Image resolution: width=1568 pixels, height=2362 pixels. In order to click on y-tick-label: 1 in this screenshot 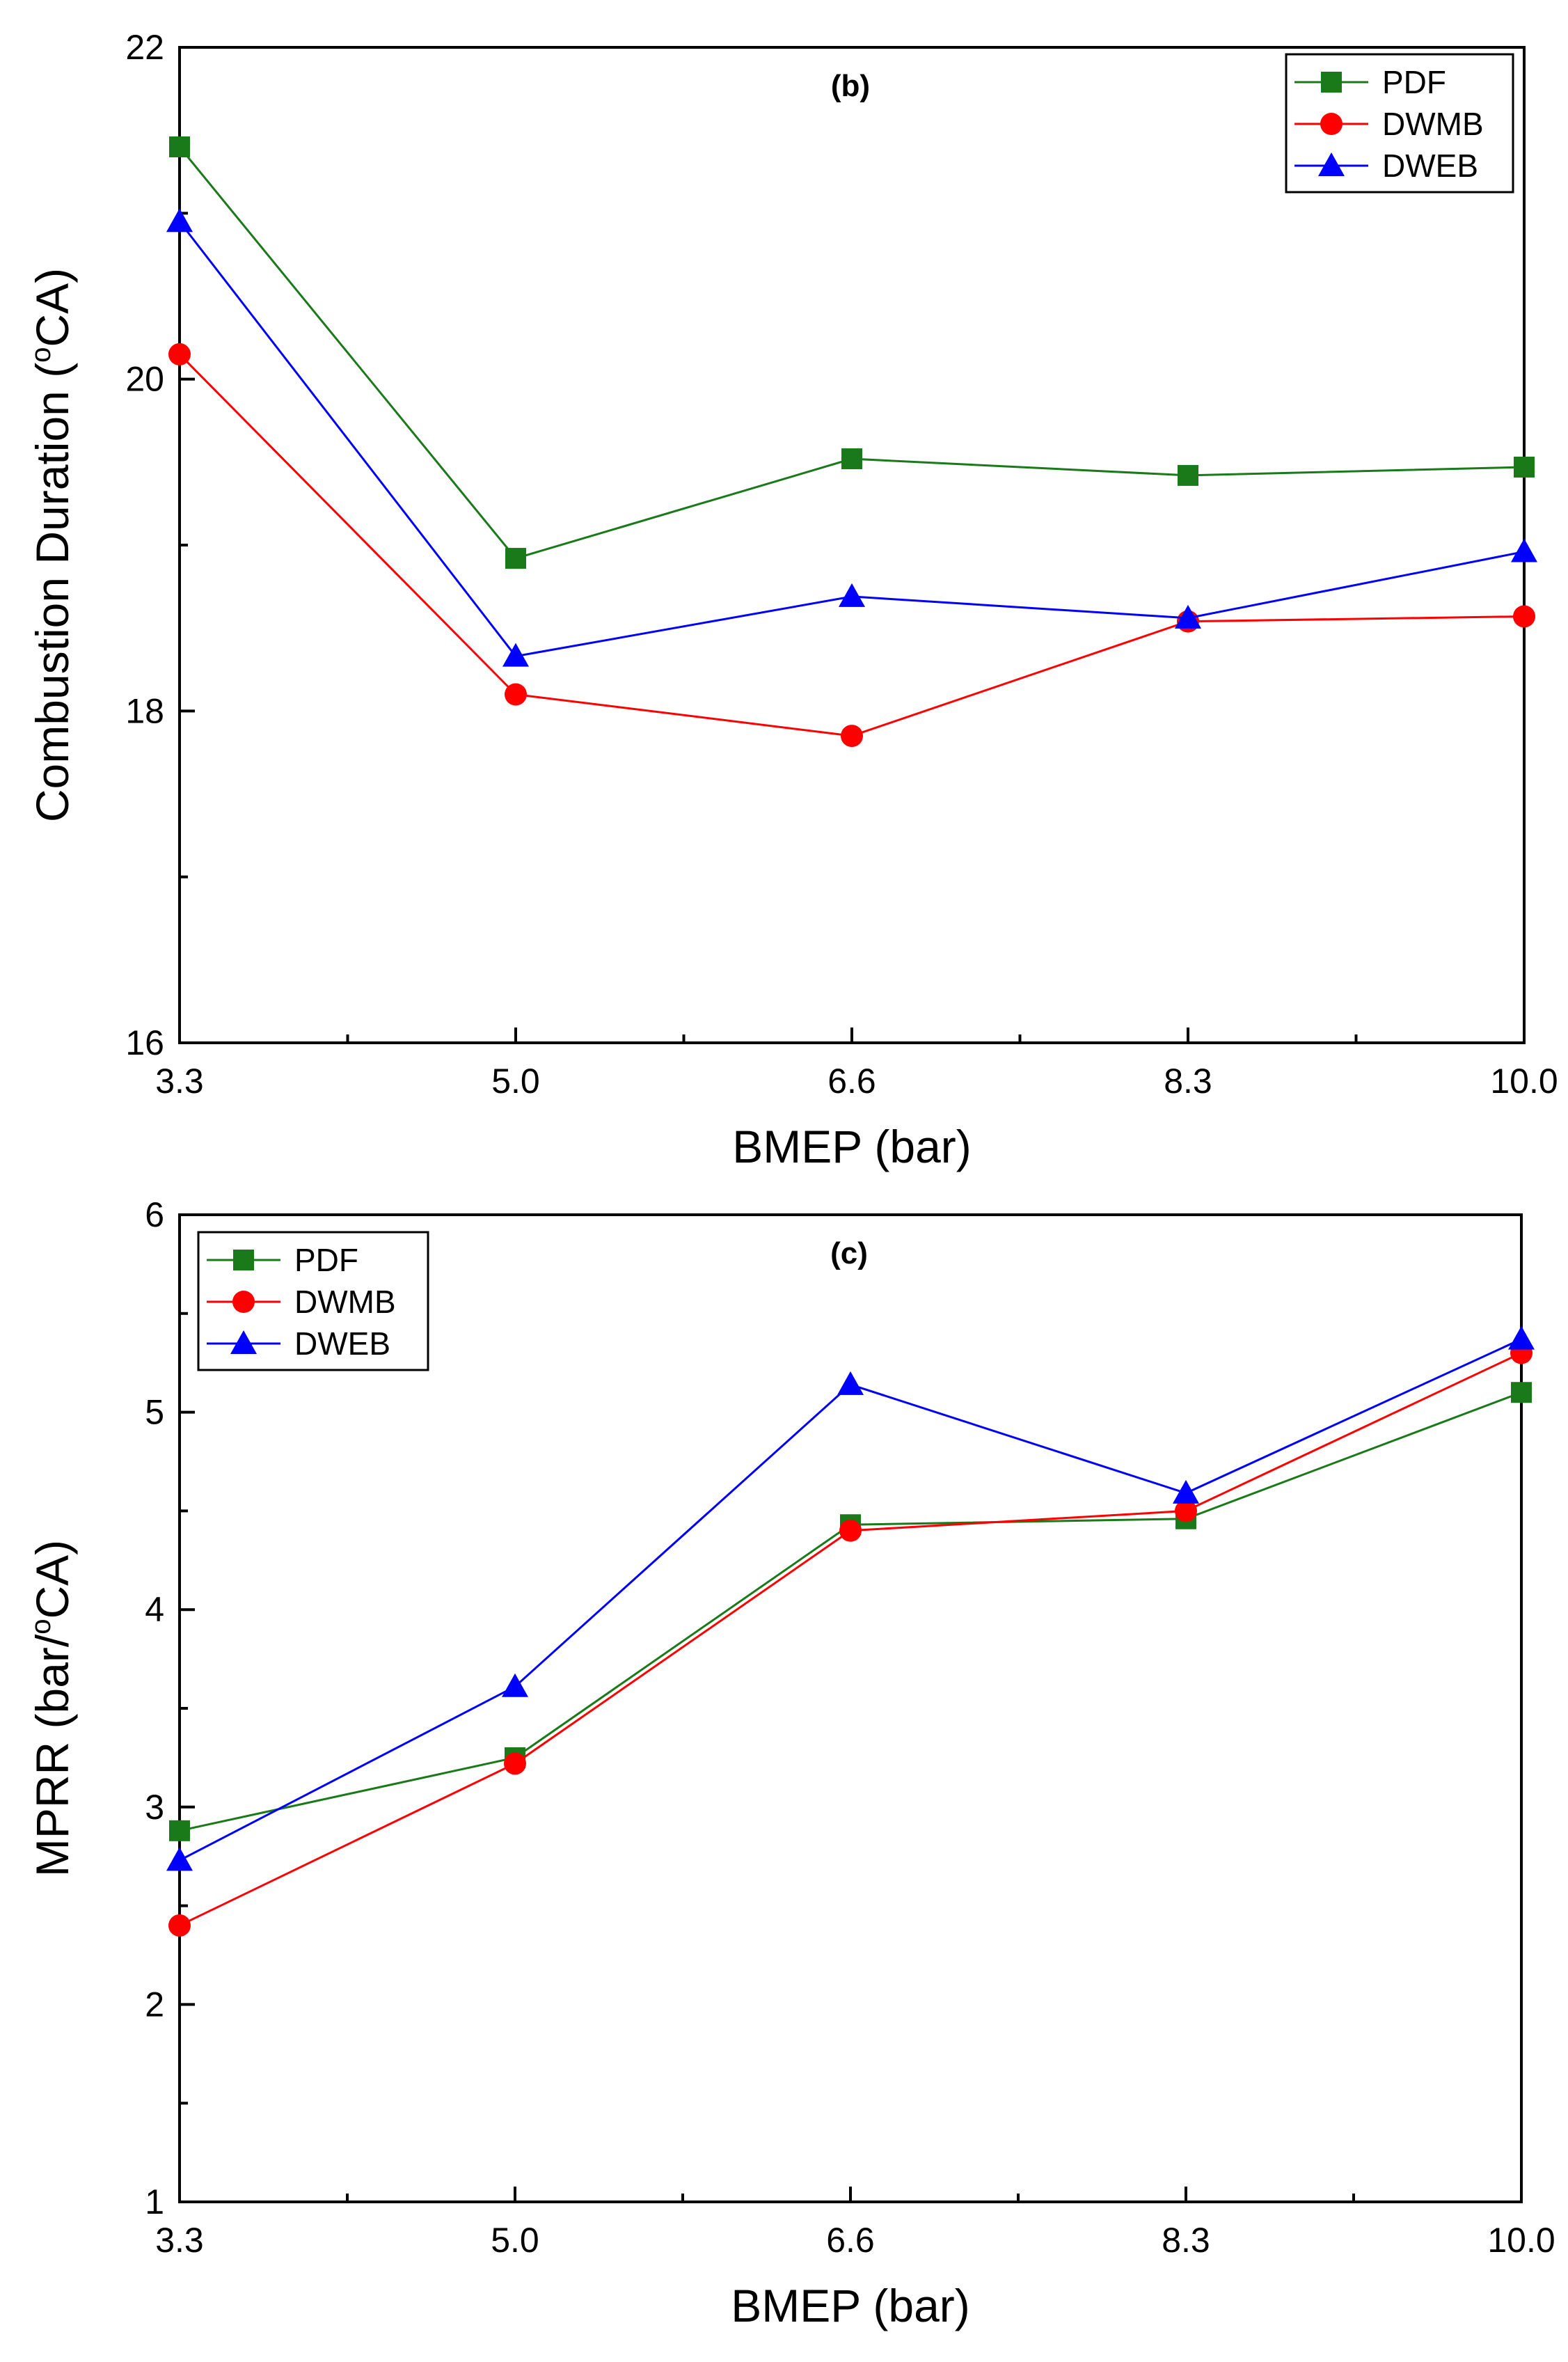, I will do `click(154, 2201)`.